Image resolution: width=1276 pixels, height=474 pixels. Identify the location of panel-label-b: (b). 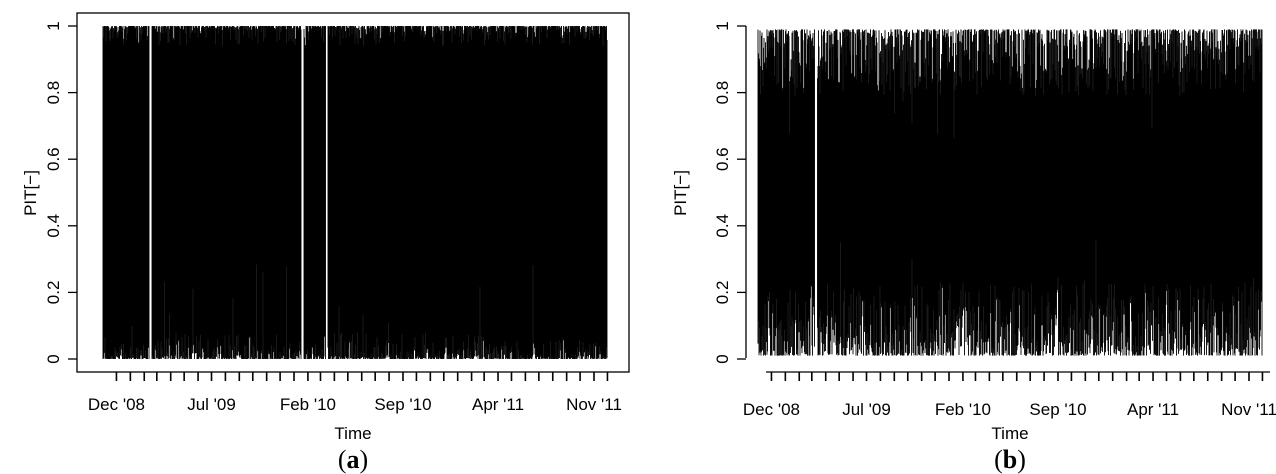
(1010, 459).